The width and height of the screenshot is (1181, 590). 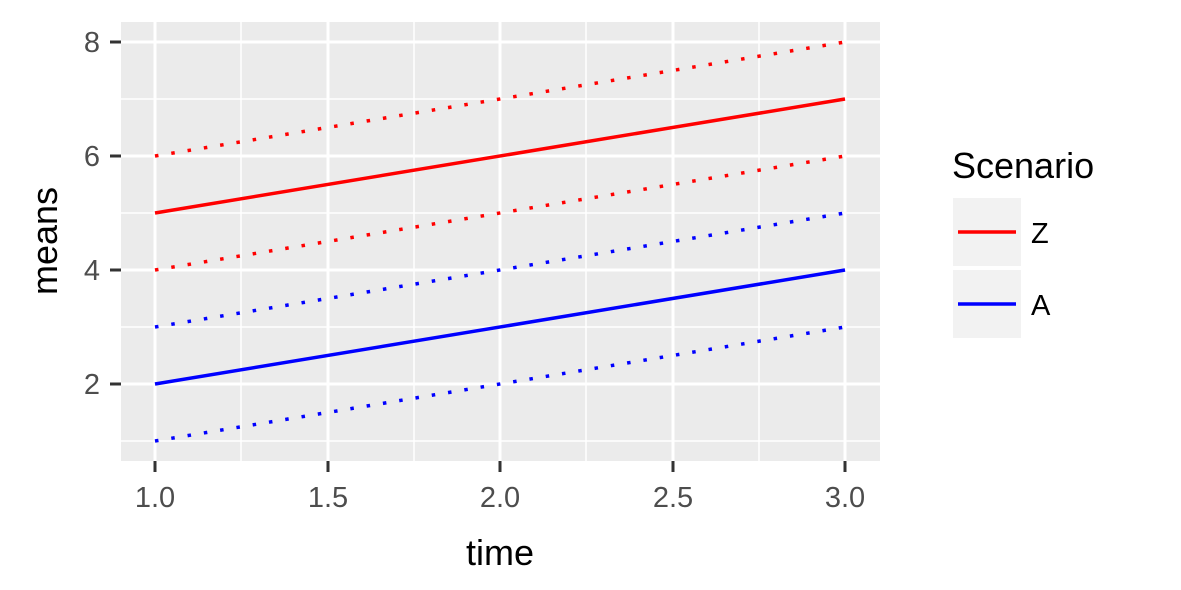 What do you see at coordinates (44, 241) in the screenshot?
I see `y-axis-title: means` at bounding box center [44, 241].